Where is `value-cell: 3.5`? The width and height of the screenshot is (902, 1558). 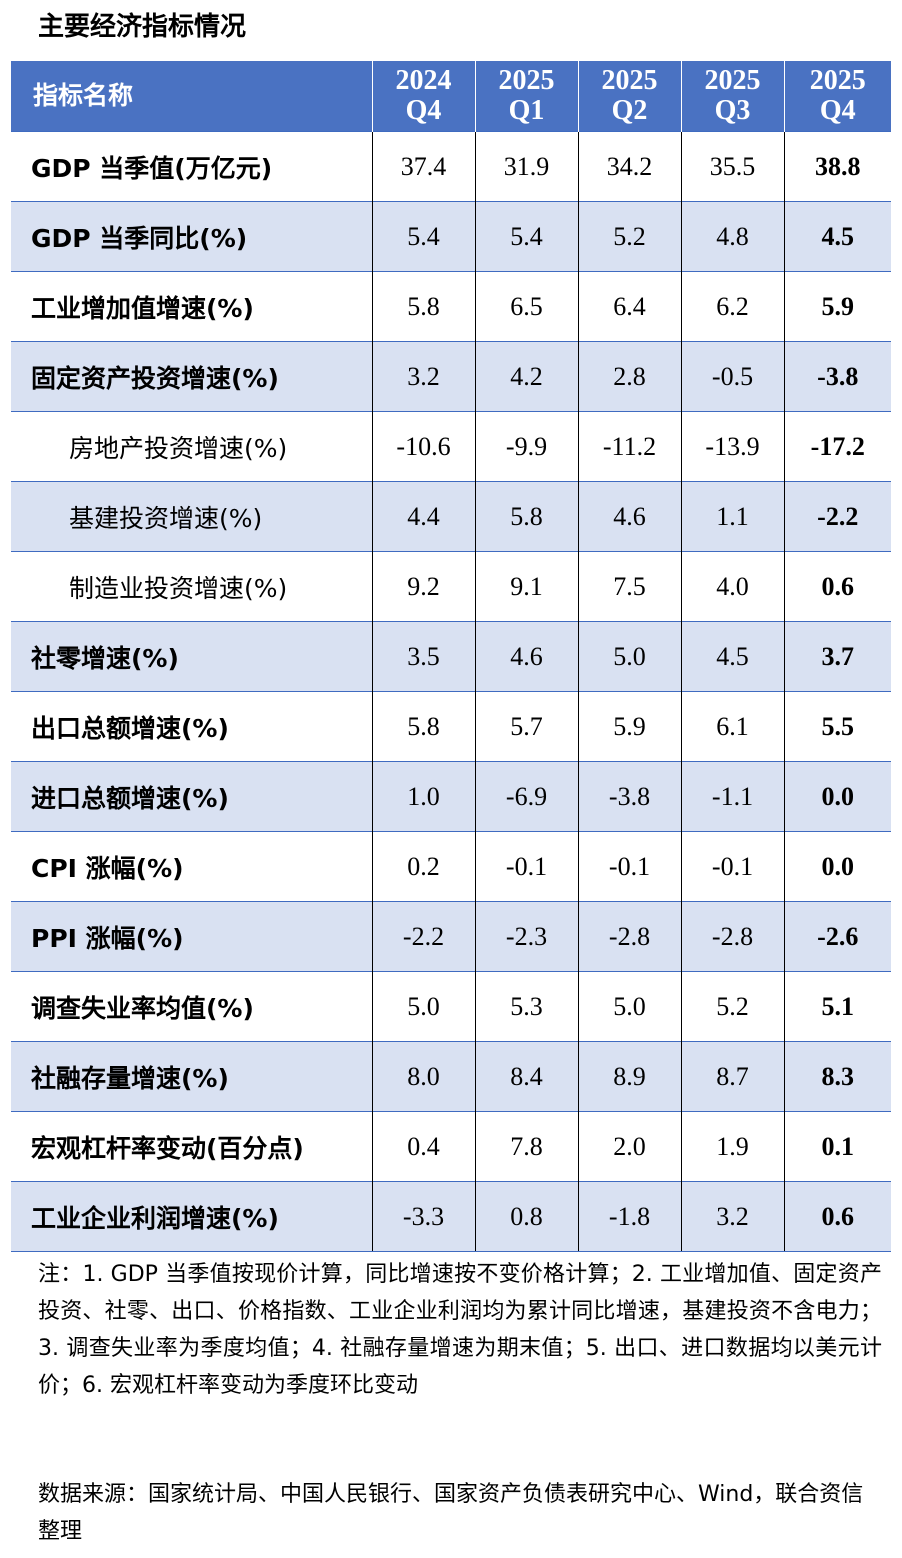 value-cell: 3.5 is located at coordinates (423, 656).